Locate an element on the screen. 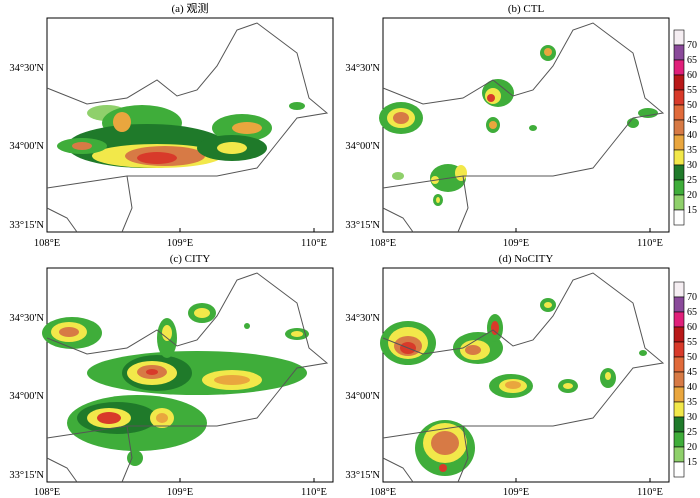 Image resolution: width=700 pixels, height=498 pixels. y-tick-label: 33°15'N is located at coordinates (26, 475).